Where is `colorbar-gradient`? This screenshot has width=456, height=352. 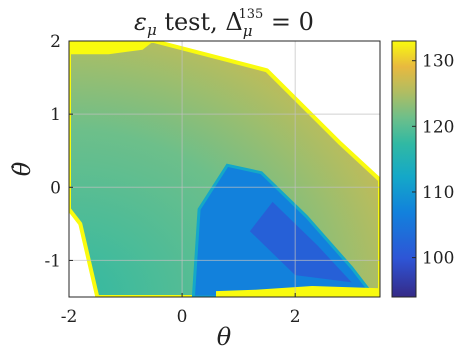
colorbar-gradient is located at coordinates (404, 169).